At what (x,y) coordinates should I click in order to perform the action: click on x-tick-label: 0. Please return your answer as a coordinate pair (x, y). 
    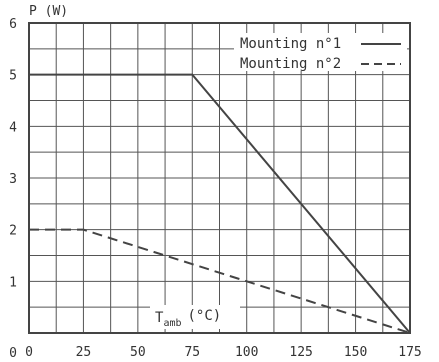
    Looking at the image, I should click on (29, 352).